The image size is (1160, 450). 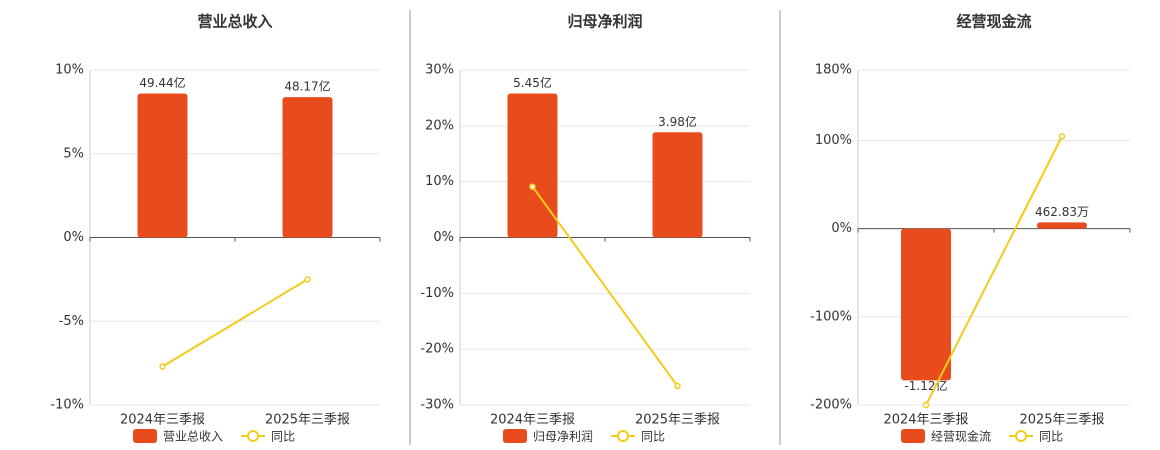 I want to click on value-label: -1.12亿, so click(x=925, y=385).